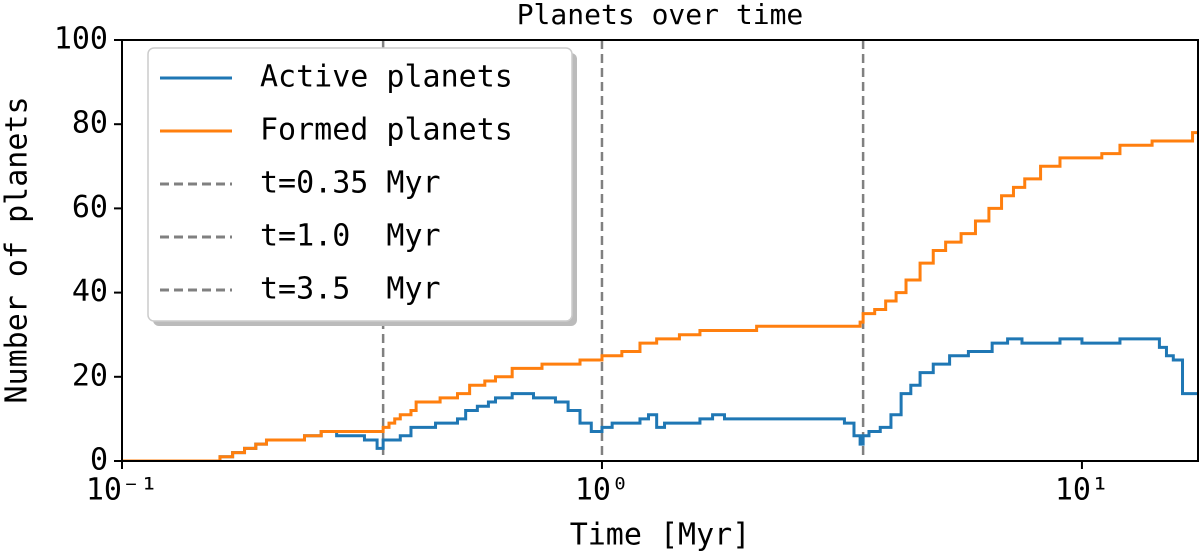  Describe the element at coordinates (350, 183) in the screenshot. I see `legend-label: t=0.35 Myr` at that location.